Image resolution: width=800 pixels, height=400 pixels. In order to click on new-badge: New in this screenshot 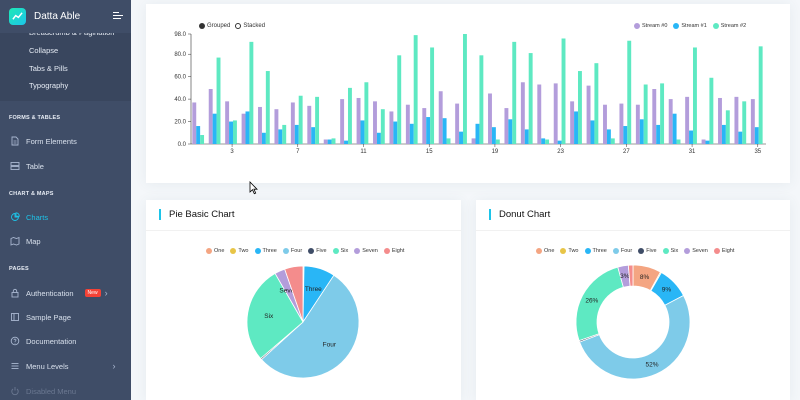, I will do `click(92, 293)`.